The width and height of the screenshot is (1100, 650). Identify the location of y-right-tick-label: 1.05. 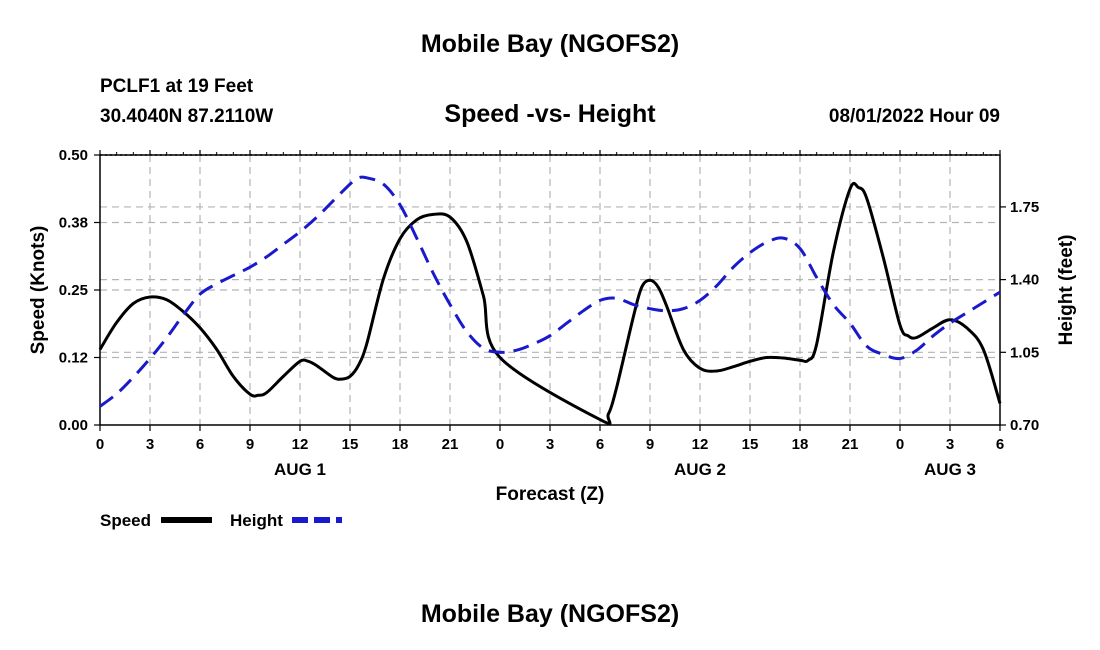
(1024, 352).